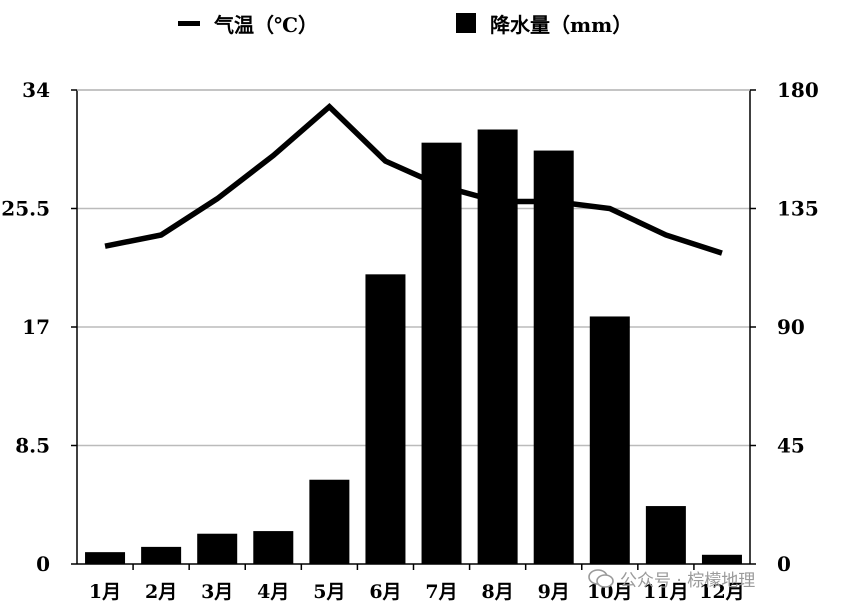  Describe the element at coordinates (554, 592) in the screenshot. I see `x-tick-label: 9月` at that location.